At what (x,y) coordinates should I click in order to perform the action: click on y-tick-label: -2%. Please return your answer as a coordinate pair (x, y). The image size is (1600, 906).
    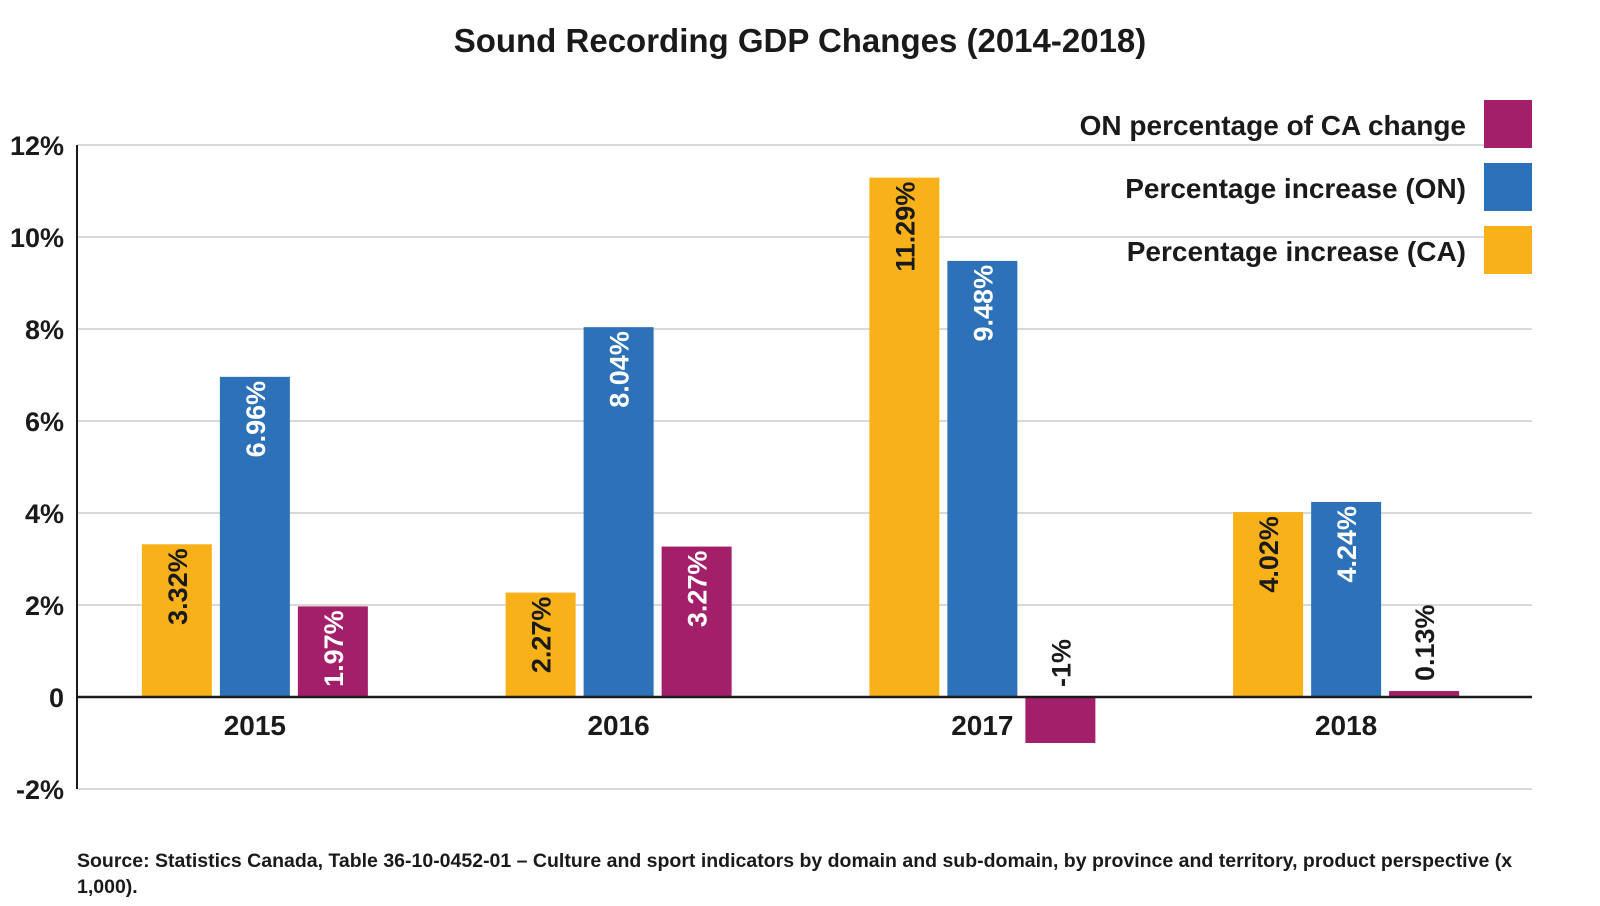
    Looking at the image, I should click on (40, 790).